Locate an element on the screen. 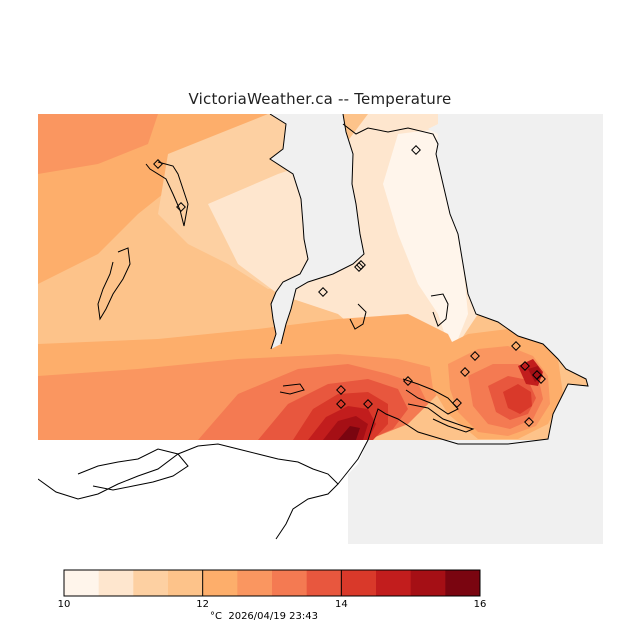 This screenshot has width=640, height=640. legend-tick-label: 10 is located at coordinates (64, 604).